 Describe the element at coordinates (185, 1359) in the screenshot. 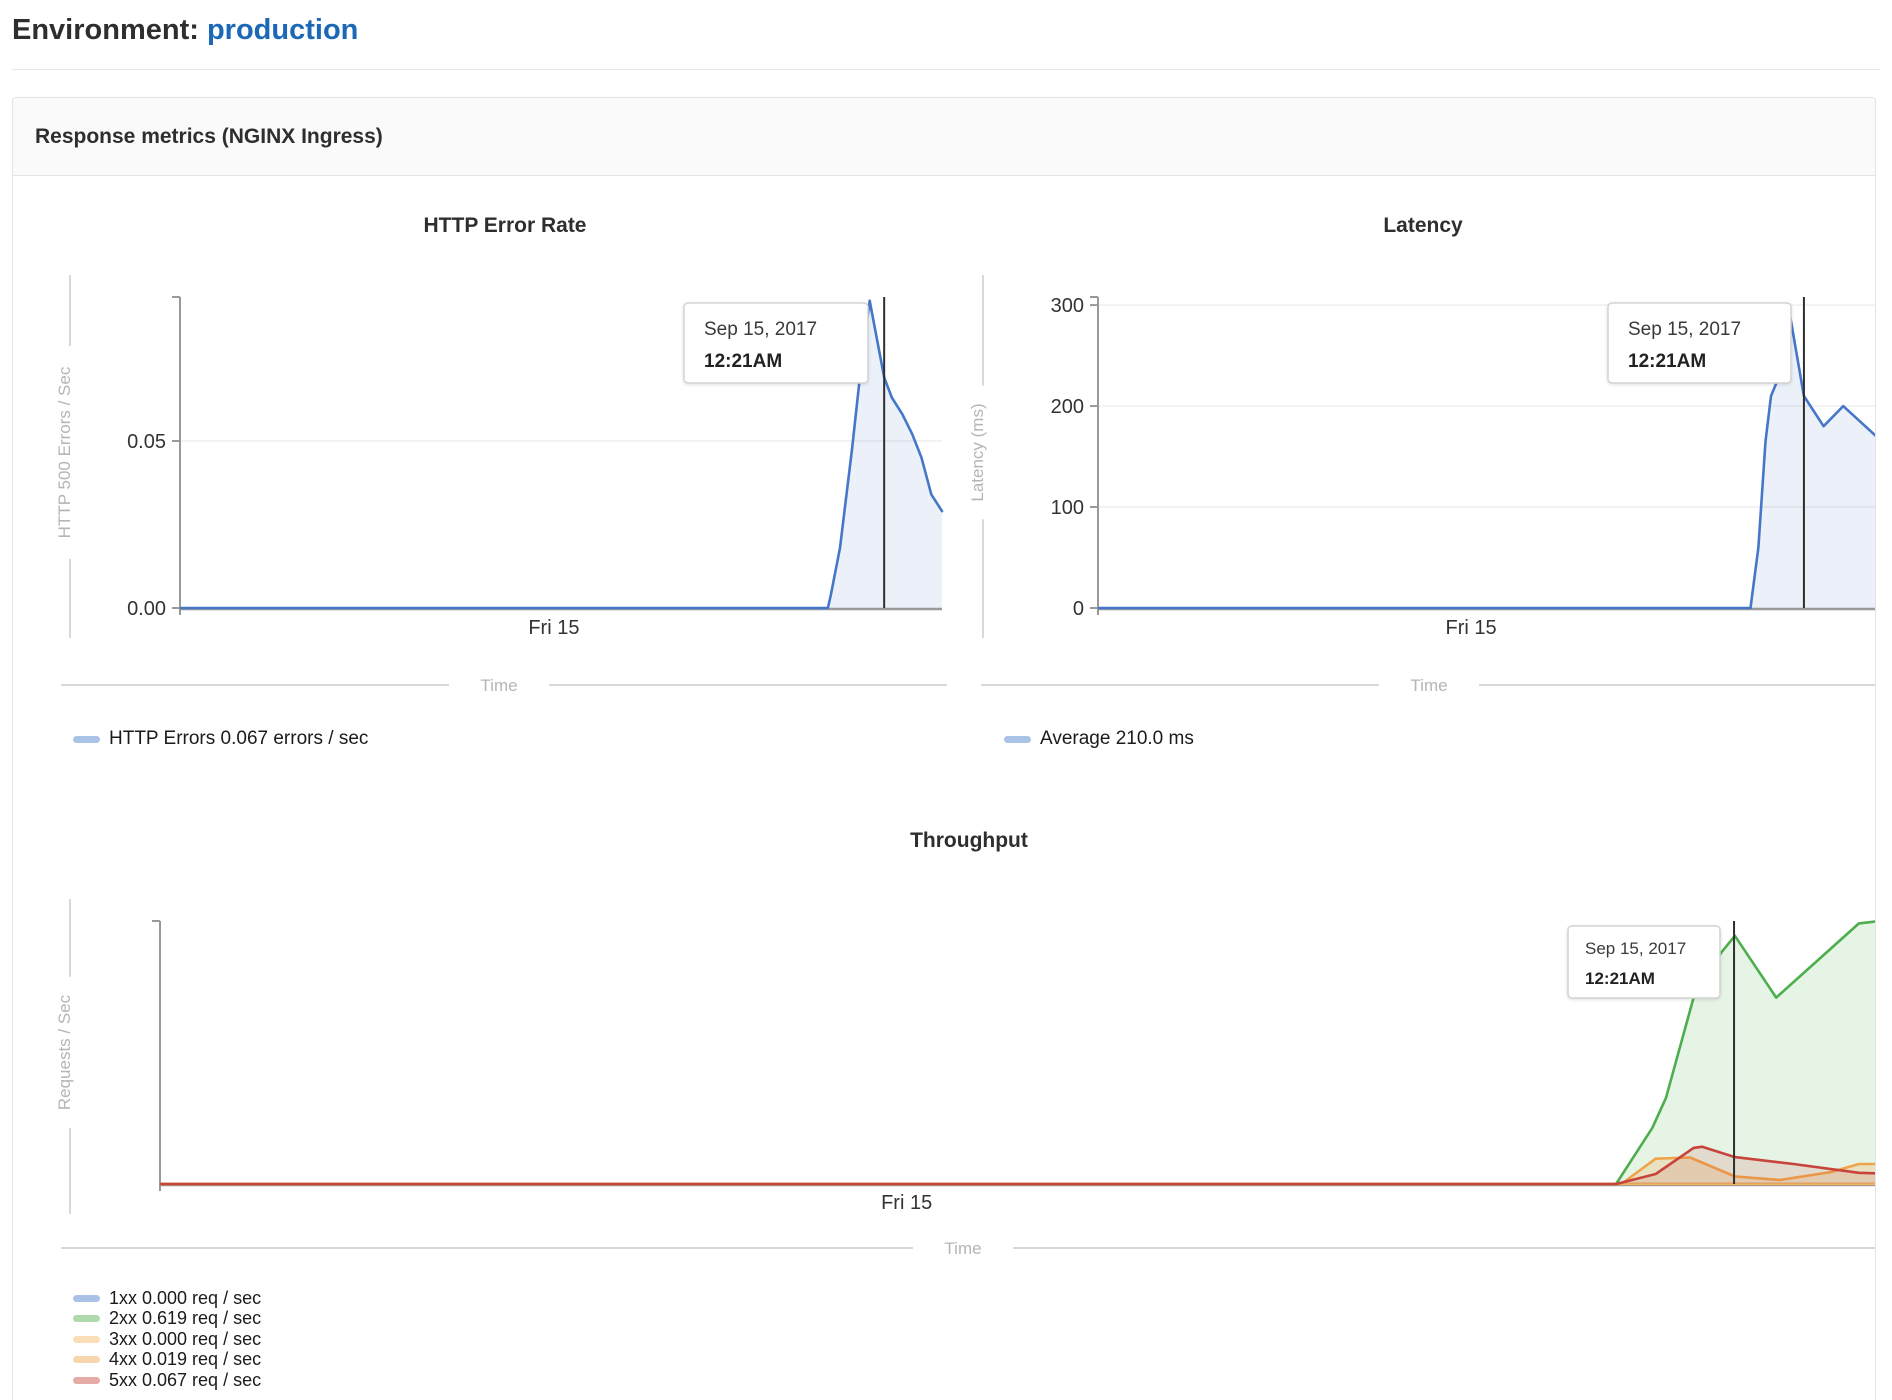

I see `legend-label: 4xx 0.019 req / sec` at that location.